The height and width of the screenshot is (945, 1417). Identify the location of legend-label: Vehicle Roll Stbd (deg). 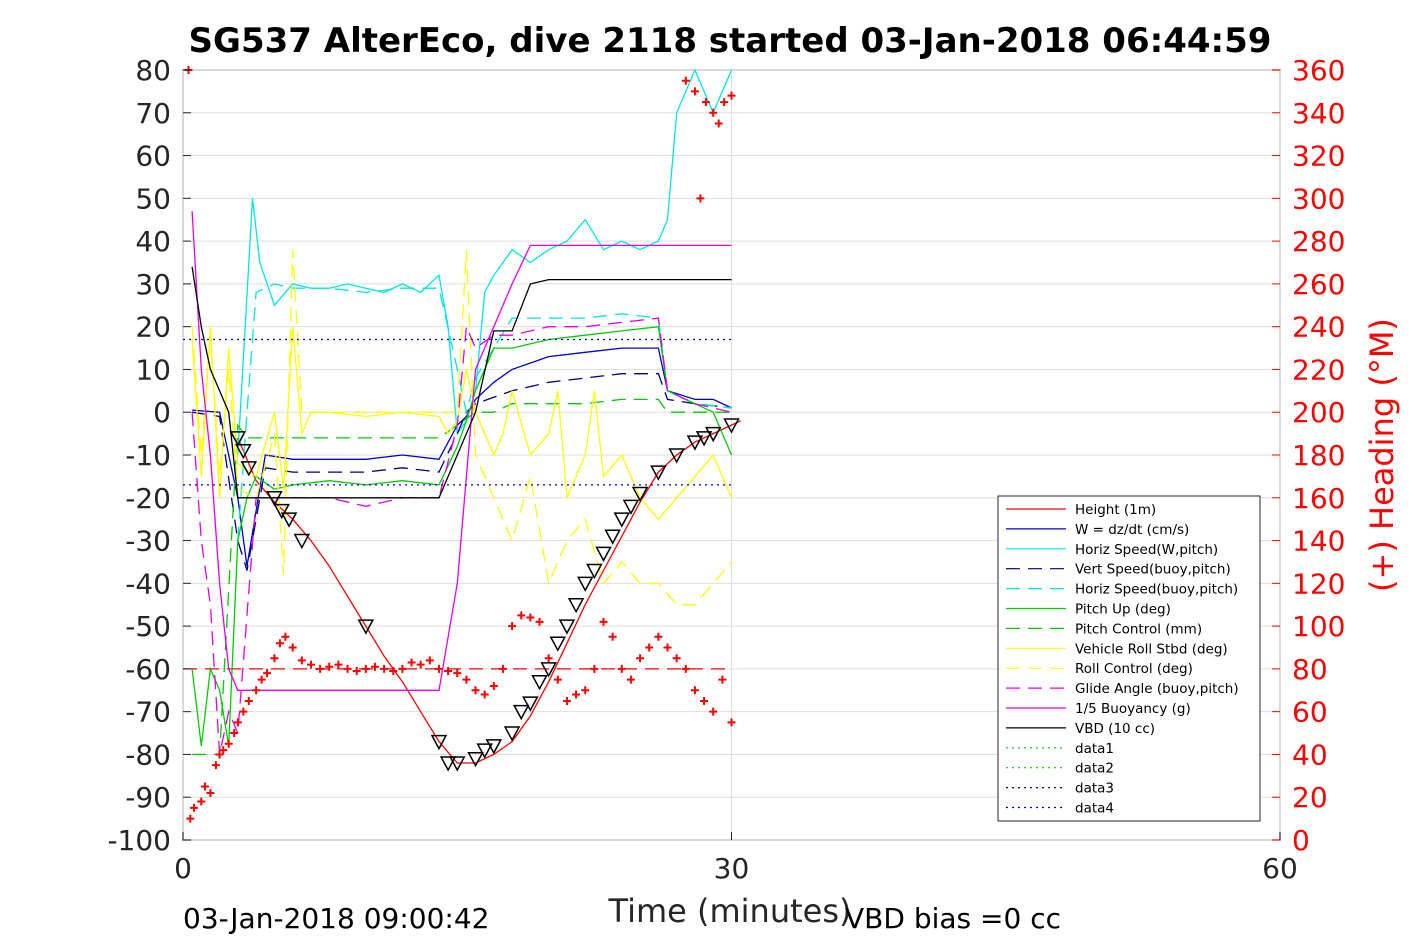
(1151, 649).